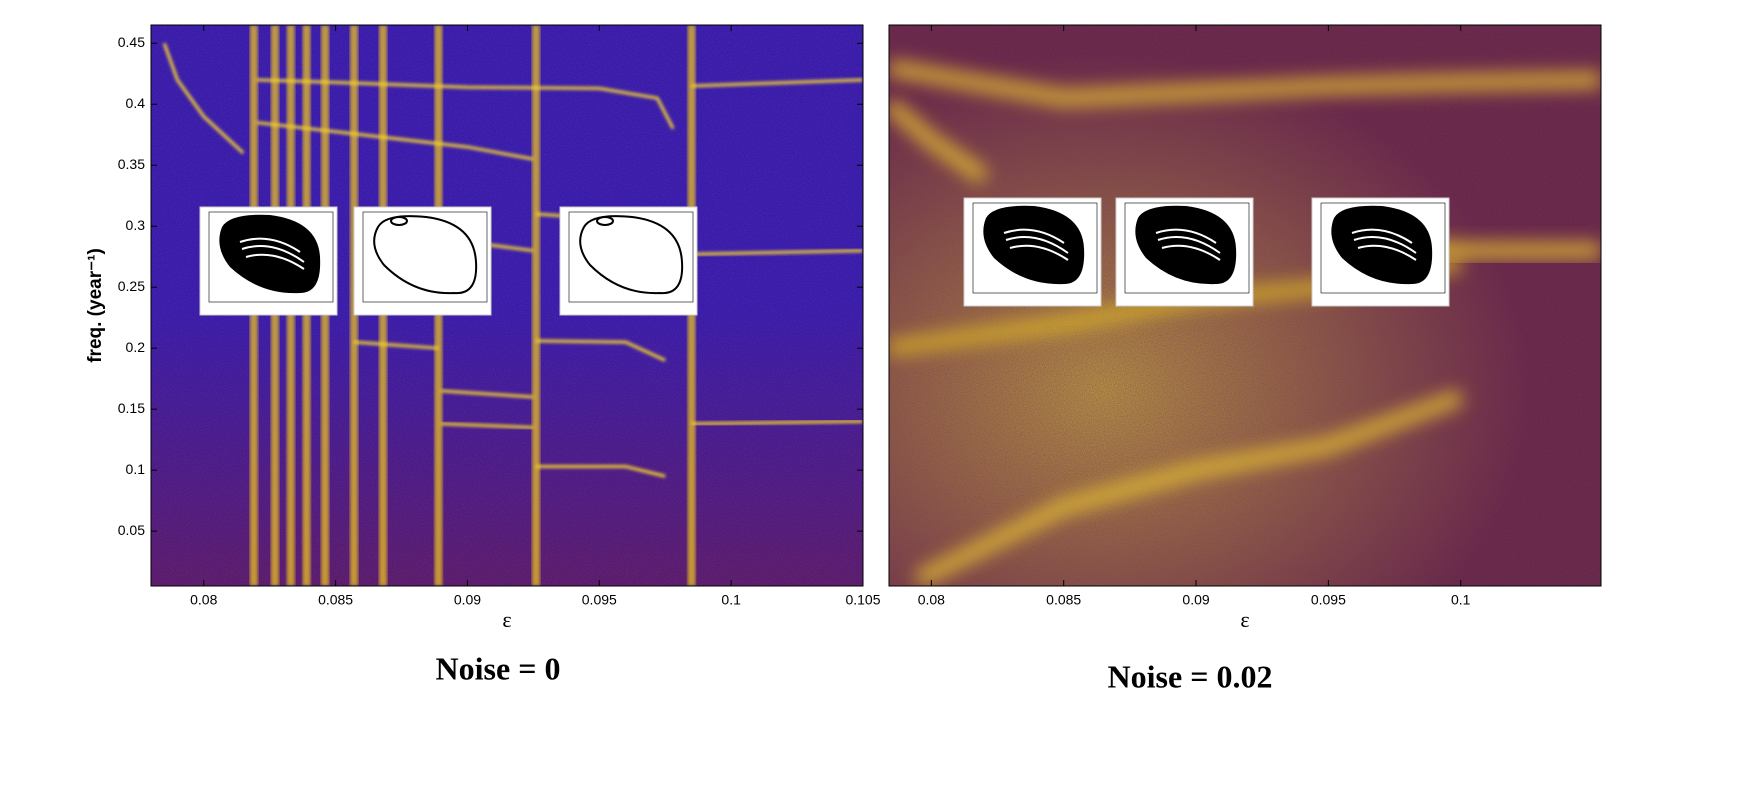 Image resolution: width=1762 pixels, height=786 pixels. Describe the element at coordinates (131, 530) in the screenshot. I see `y-tick-label: 0.05` at that location.